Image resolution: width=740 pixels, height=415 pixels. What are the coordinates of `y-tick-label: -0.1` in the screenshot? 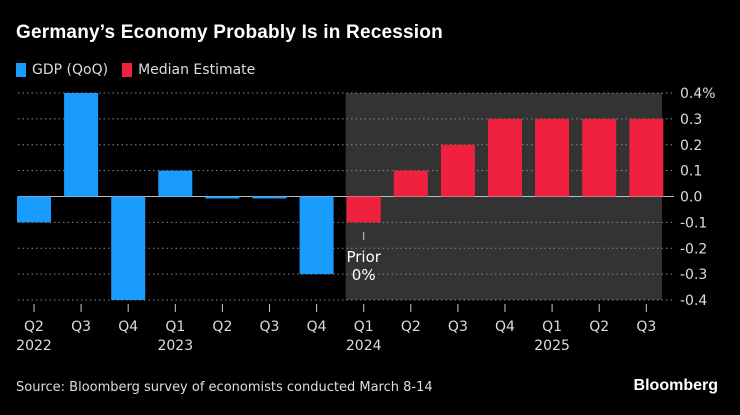 It's located at (693, 223).